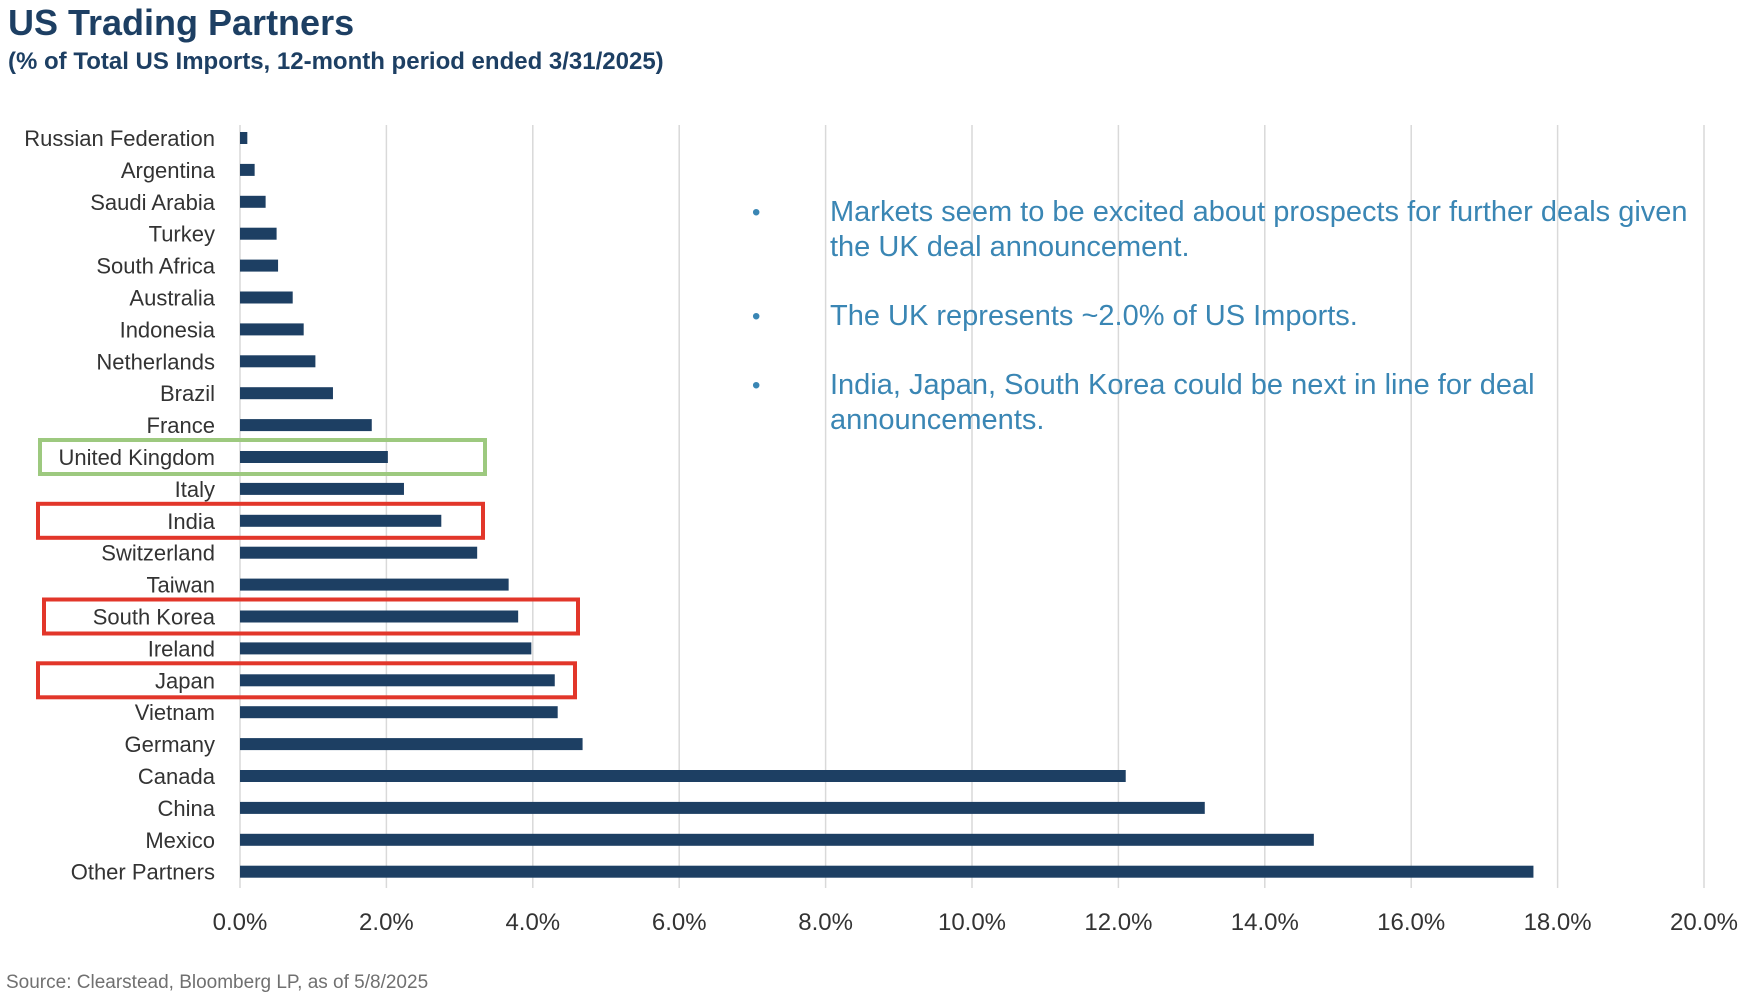  I want to click on category-label: Saudi Arabia, so click(153, 202).